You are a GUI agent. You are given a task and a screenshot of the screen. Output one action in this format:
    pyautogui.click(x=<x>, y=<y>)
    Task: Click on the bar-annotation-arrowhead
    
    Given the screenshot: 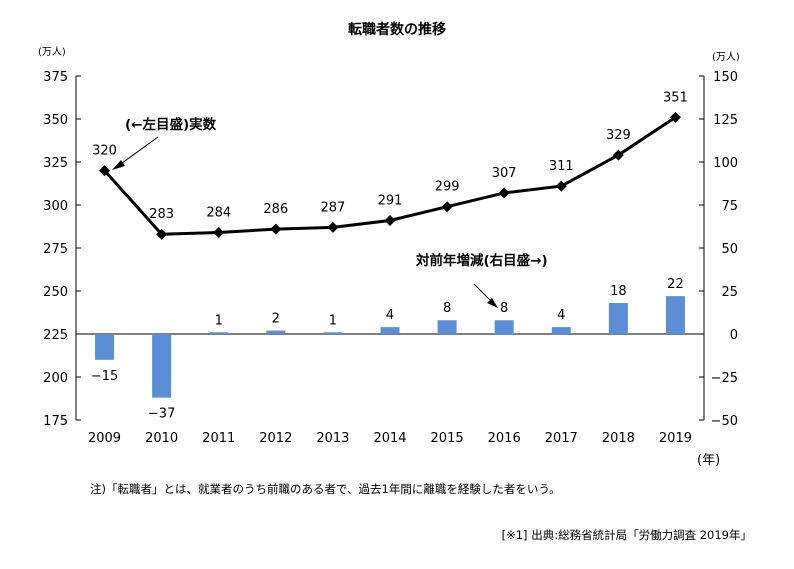 What is the action you would take?
    pyautogui.click(x=492, y=303)
    